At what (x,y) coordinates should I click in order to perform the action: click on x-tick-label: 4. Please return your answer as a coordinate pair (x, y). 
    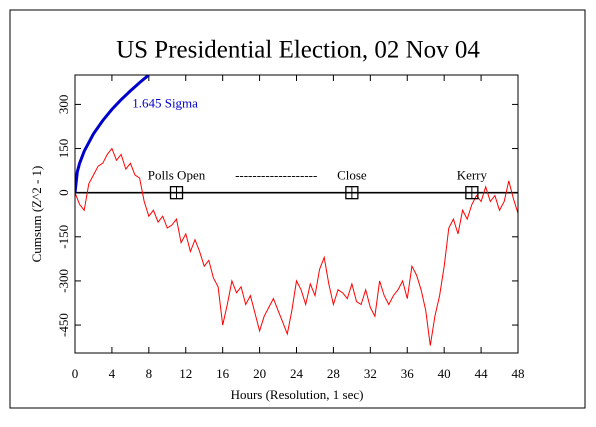
    Looking at the image, I should click on (112, 373).